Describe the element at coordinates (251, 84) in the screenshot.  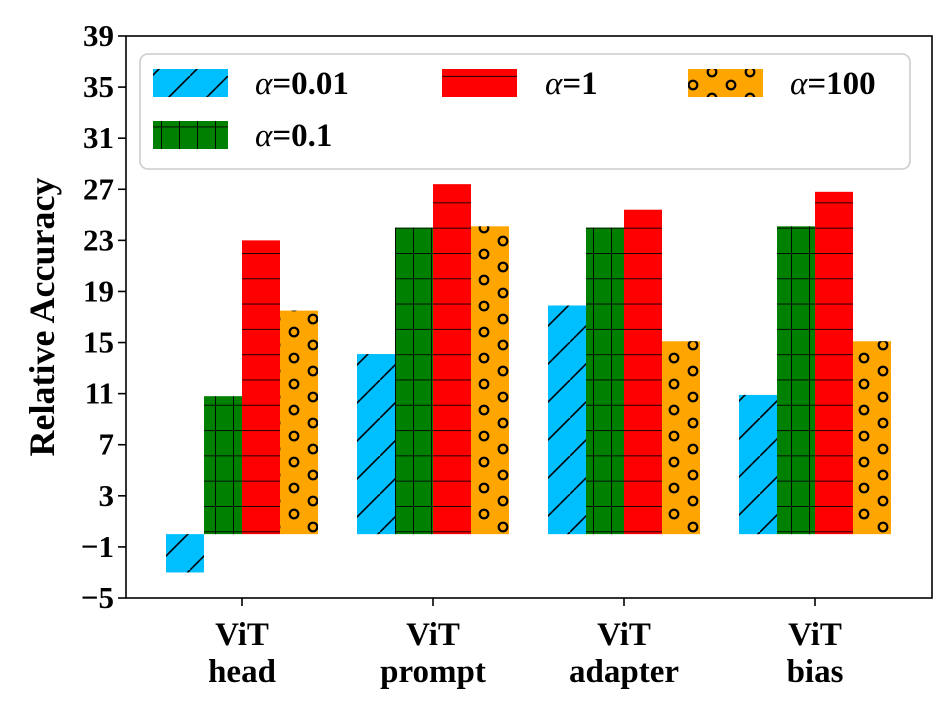
I see `legend-entry-alpha-0.01: α=0.01` at that location.